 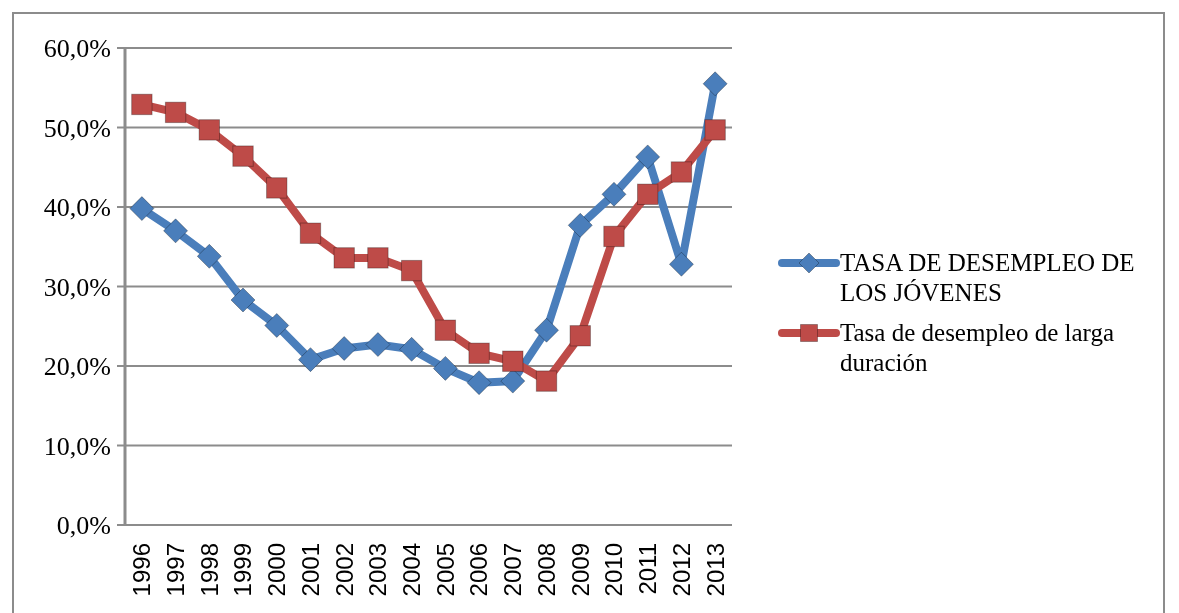 I want to click on legend-label: Tasa de desempleo de larga duración, so click(x=978, y=348).